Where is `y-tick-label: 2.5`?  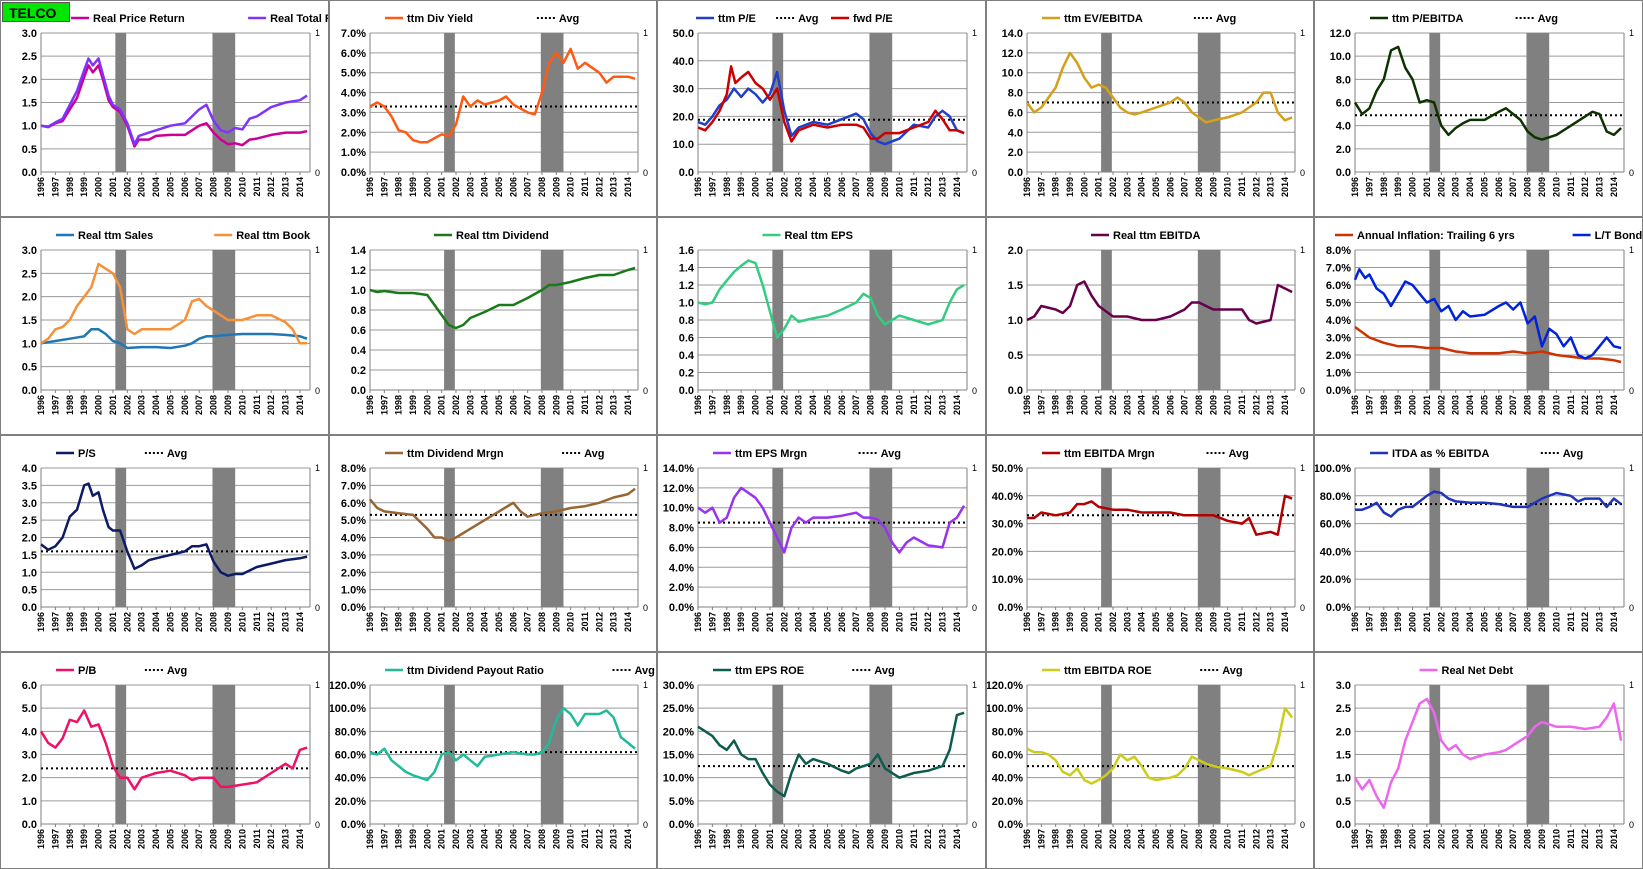 y-tick-label: 2.5 is located at coordinates (29, 274).